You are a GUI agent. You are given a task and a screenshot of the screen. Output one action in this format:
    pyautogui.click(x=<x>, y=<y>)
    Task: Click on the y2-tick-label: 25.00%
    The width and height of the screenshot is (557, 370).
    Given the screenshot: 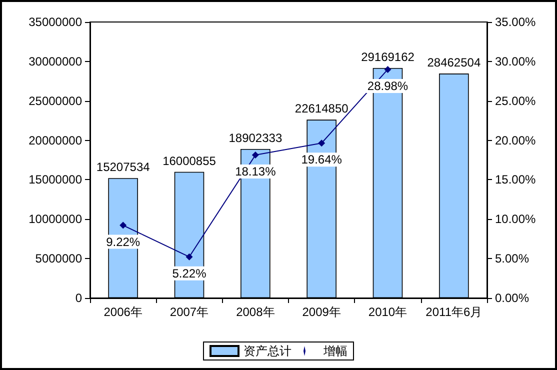 What is the action you would take?
    pyautogui.click(x=515, y=101)
    